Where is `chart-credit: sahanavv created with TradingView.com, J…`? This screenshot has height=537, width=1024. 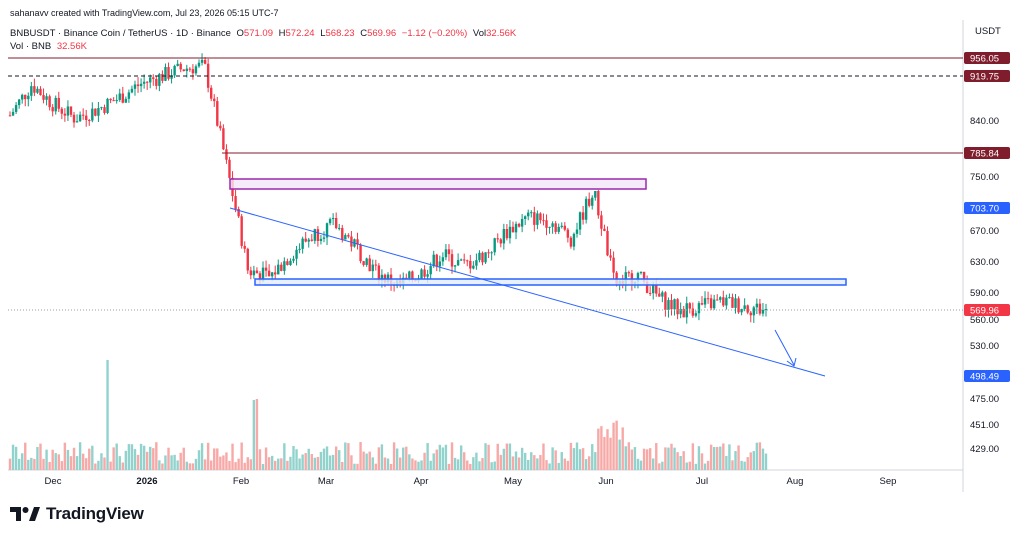
chart-credit: sahanavv created with TradingView.com, J… is located at coordinates (144, 13).